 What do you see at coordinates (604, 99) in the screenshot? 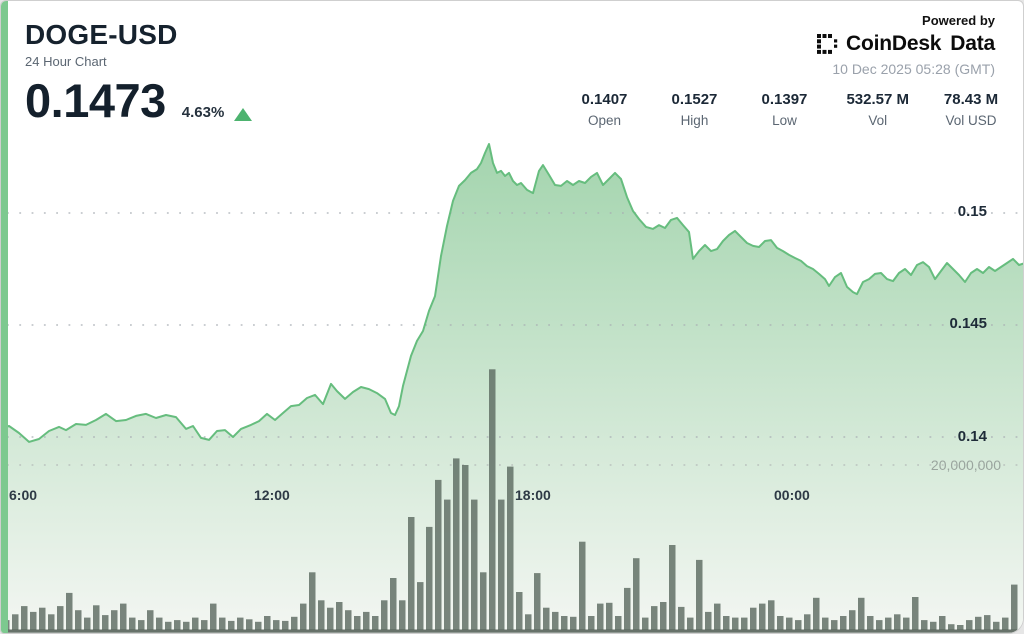
I see `stat-open-value: 0.1407` at bounding box center [604, 99].